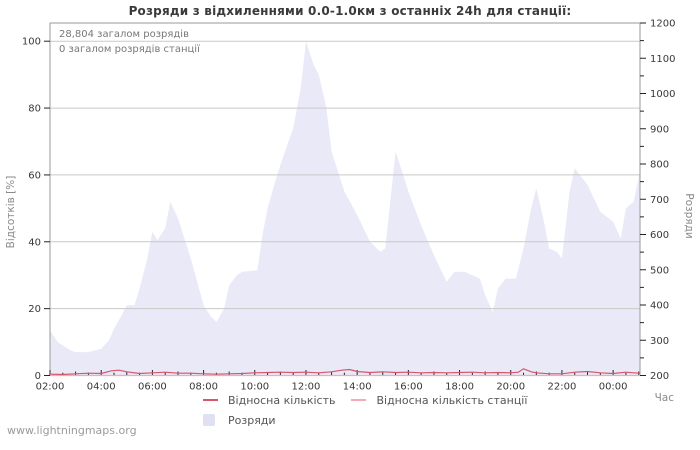  What do you see at coordinates (408, 387) in the screenshot?
I see `x-tick-label: 16:00` at bounding box center [408, 387].